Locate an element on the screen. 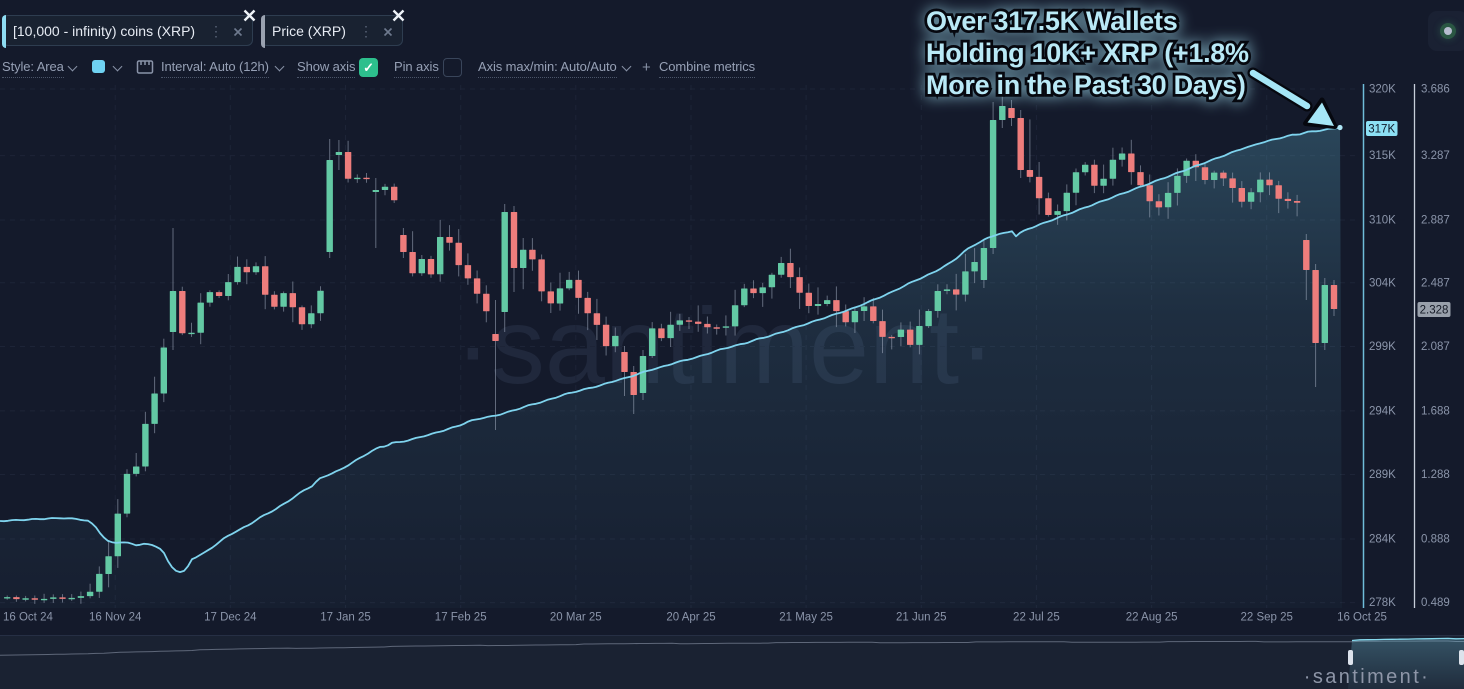 The image size is (1464, 689). svg-text: 0.888 is located at coordinates (1435, 540).